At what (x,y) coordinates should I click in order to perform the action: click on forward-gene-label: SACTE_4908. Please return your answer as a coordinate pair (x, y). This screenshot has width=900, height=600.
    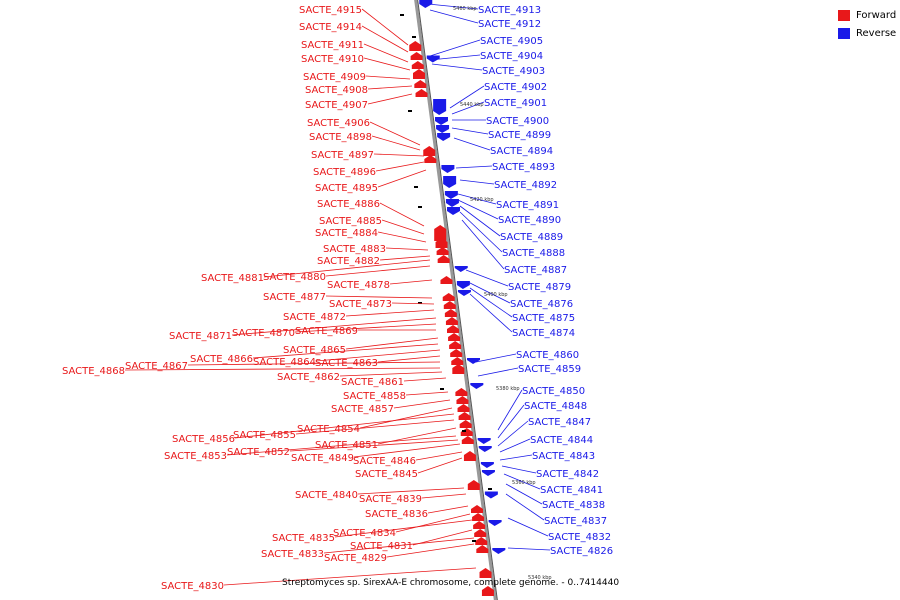
    Looking at the image, I should click on (336, 90).